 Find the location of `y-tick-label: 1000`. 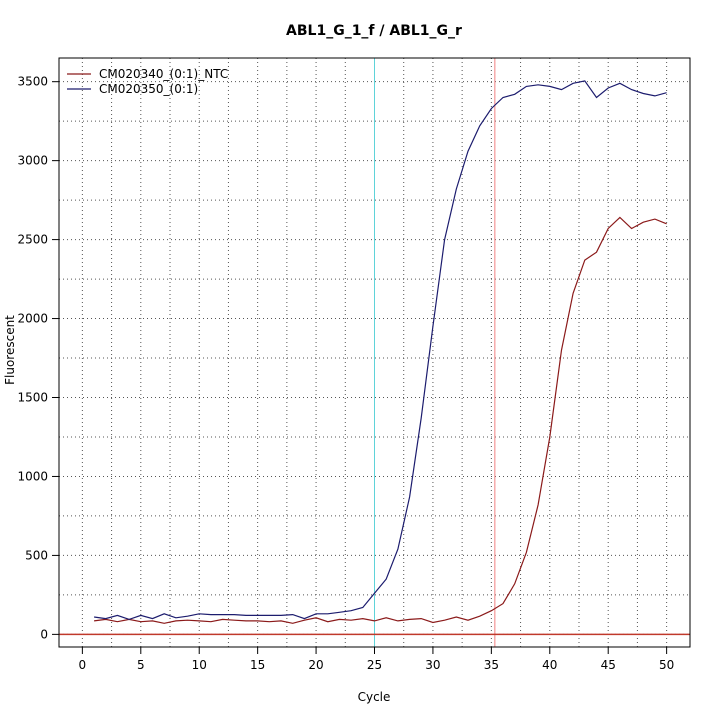

y-tick-label: 1000 is located at coordinates (32, 476).